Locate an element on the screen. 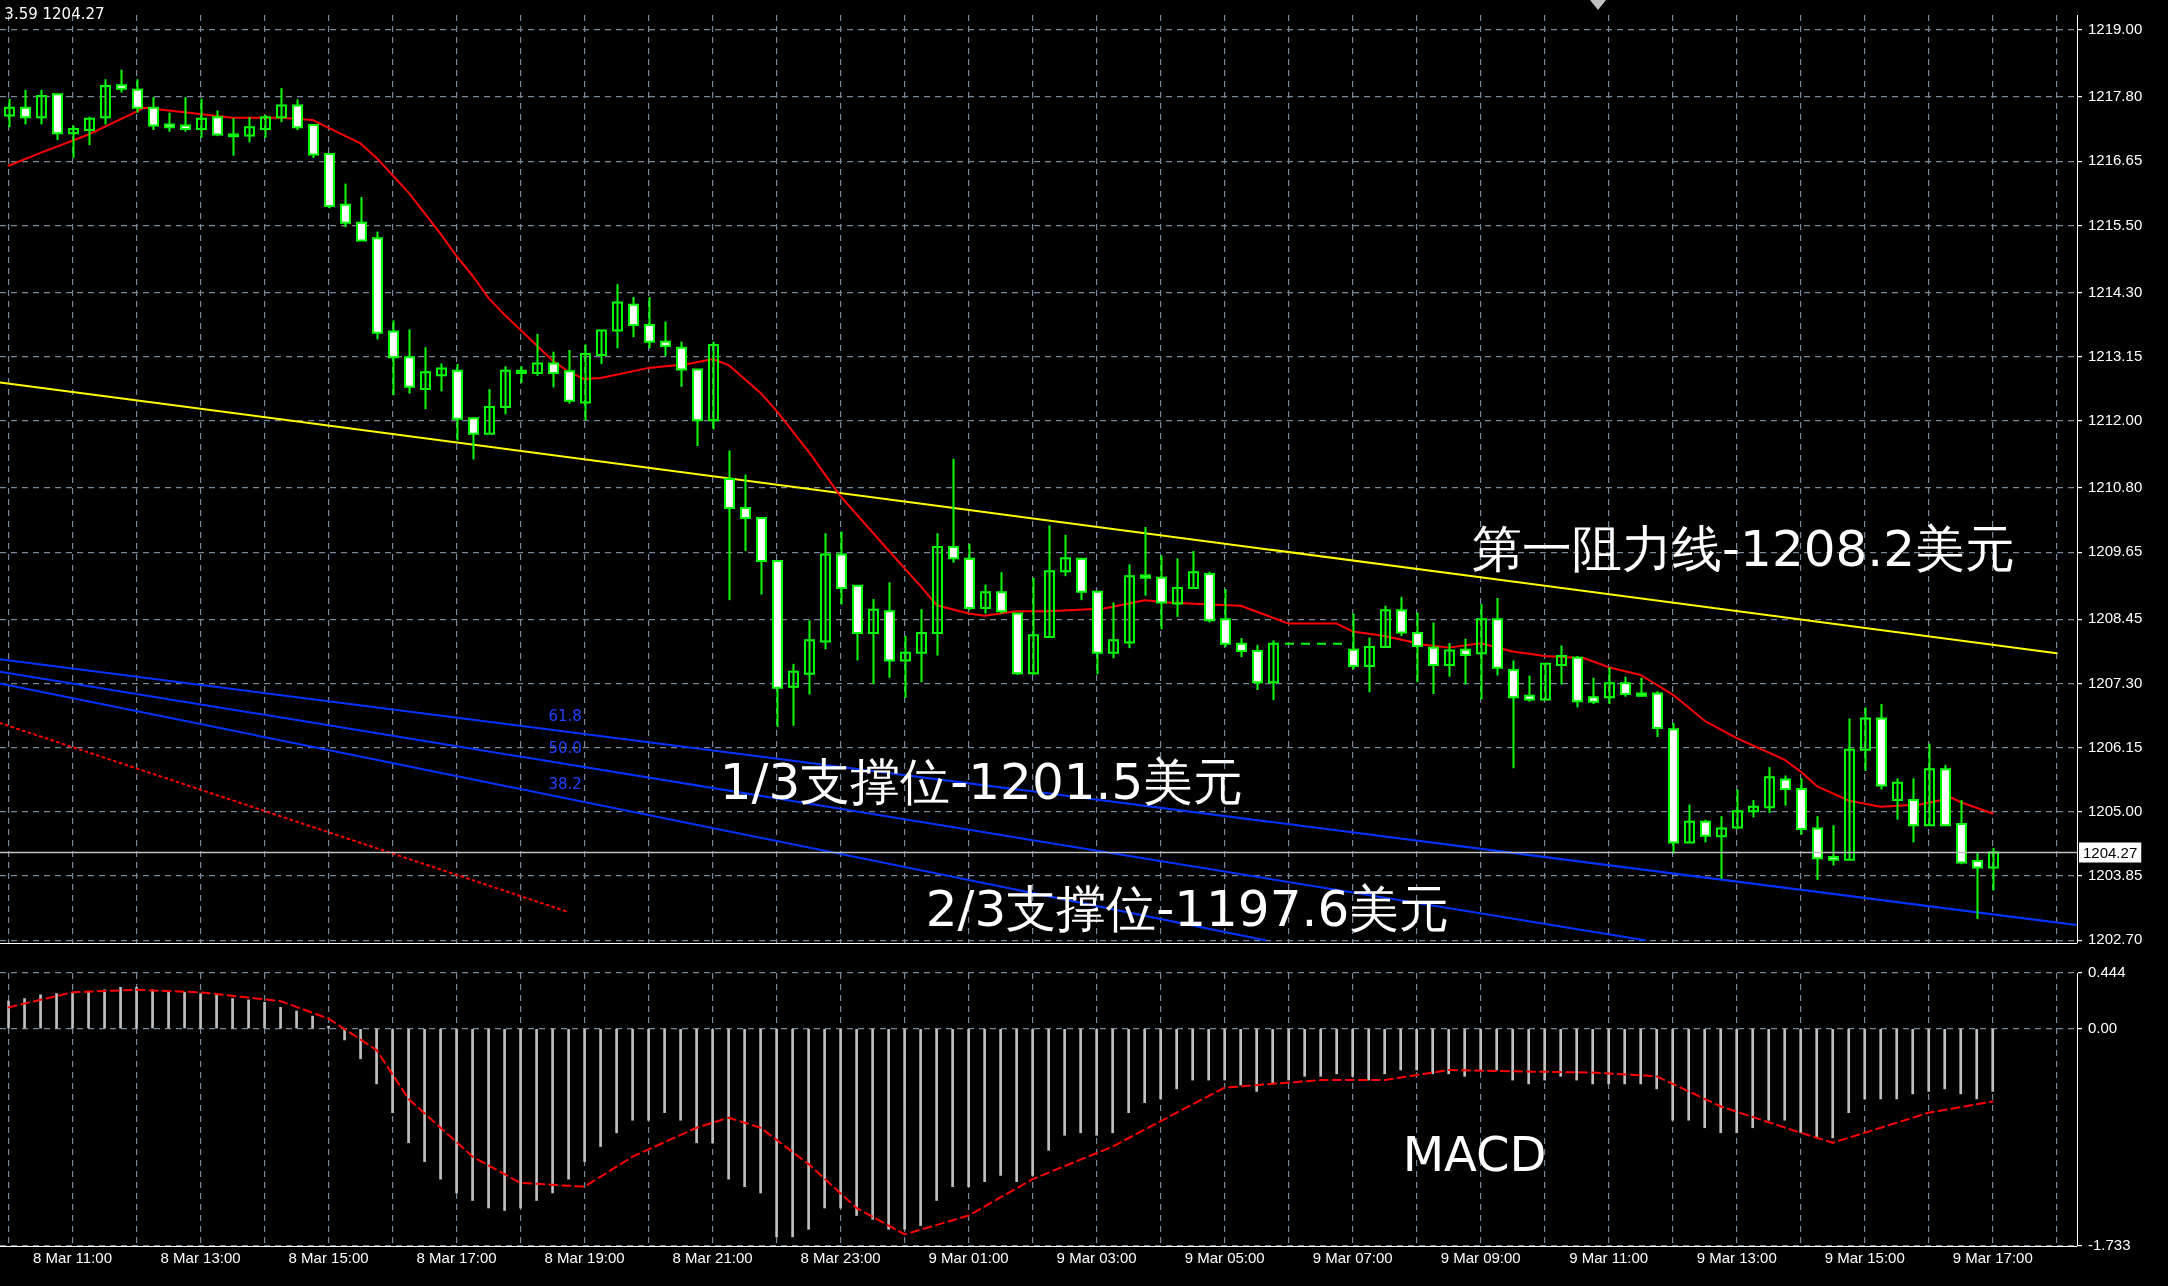 The width and height of the screenshot is (2168, 1286). y-tick-label: 1207.30 is located at coordinates (2115, 682).